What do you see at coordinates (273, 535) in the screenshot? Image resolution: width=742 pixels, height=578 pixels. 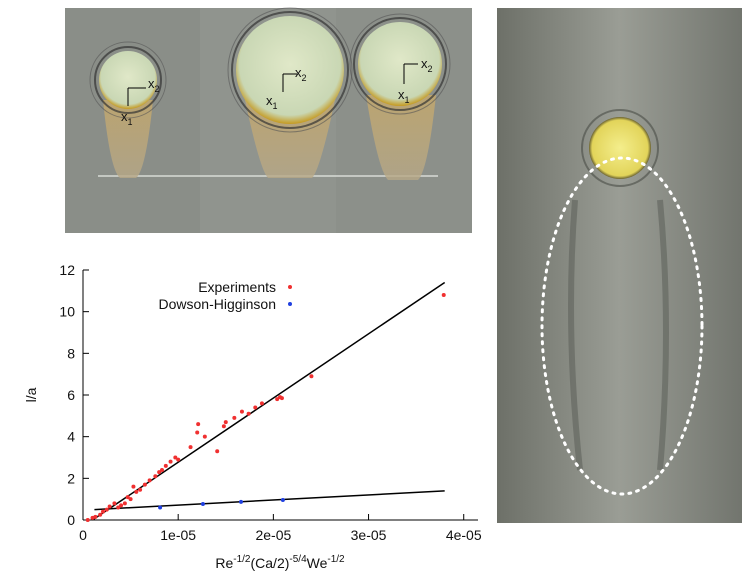 I see `x-tick-label: 2e-05` at bounding box center [273, 535].